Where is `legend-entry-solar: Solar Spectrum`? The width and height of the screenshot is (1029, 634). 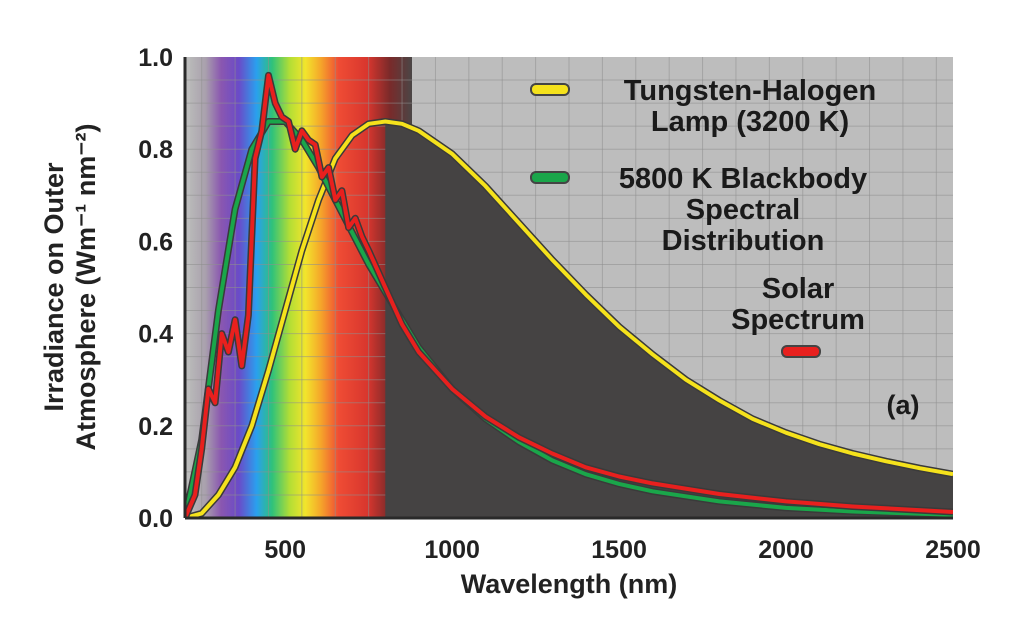
legend-entry-solar: Solar Spectrum is located at coordinates (798, 315).